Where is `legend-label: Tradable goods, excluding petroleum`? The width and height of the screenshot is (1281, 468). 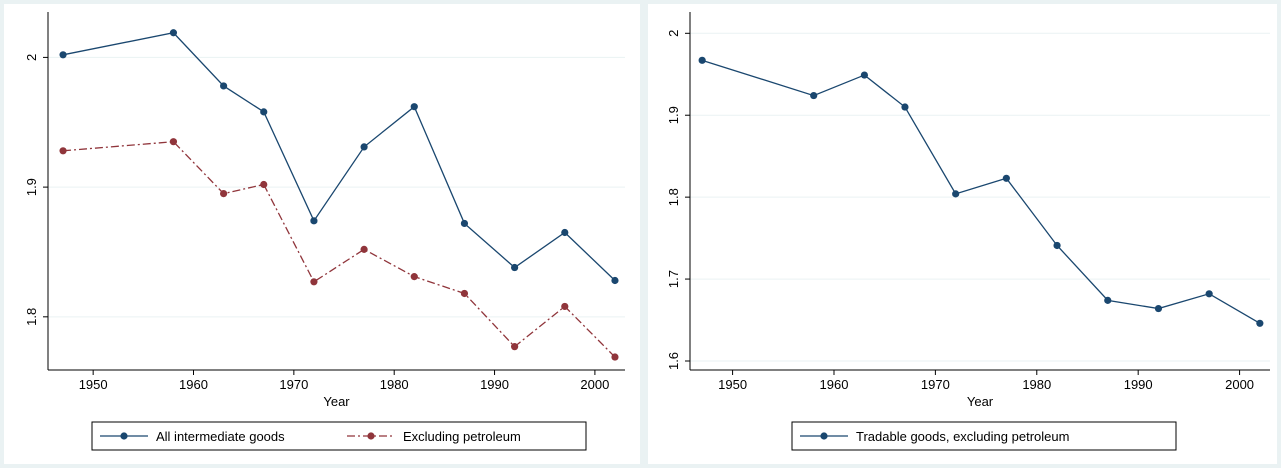
legend-label: Tradable goods, excluding petroleum is located at coordinates (962, 436).